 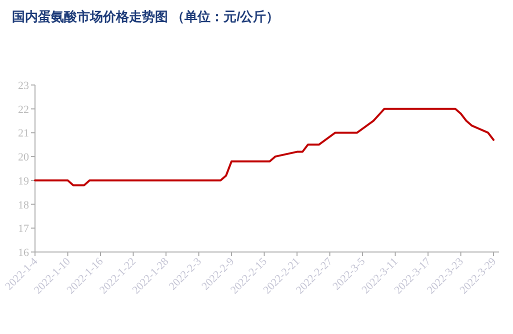 I want to click on y-tick-label: 21, so click(x=23, y=134).